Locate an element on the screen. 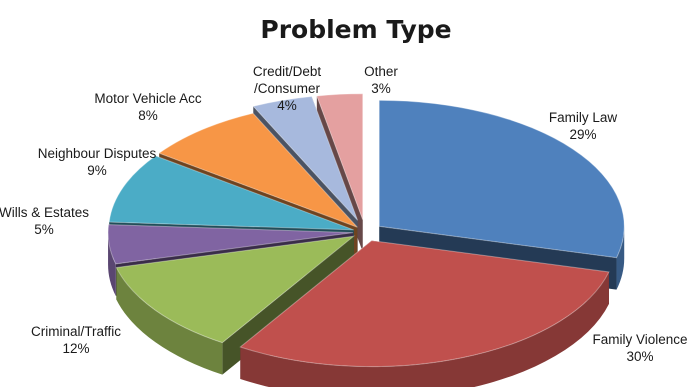 The height and width of the screenshot is (387, 699). slice-label-motor-vehicle-acc: Motor Vehicle Acc 8% is located at coordinates (148, 107).